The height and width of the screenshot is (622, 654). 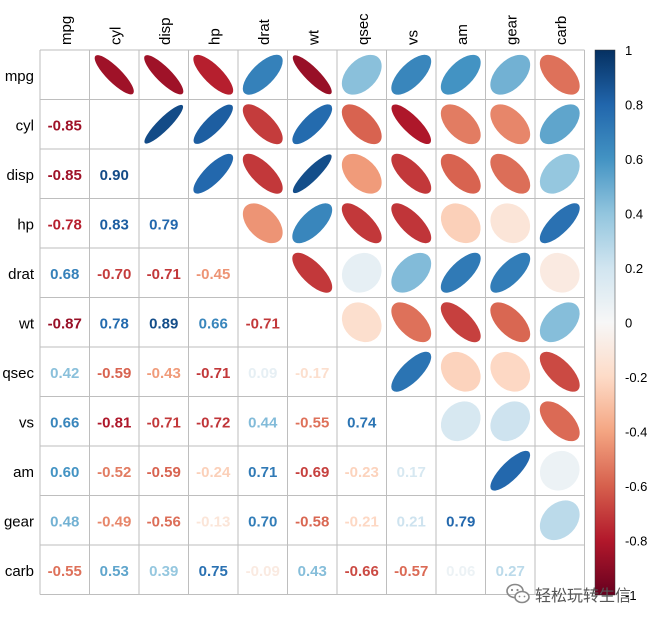 What do you see at coordinates (510, 470) in the screenshot?
I see `ellipse-am-gear` at bounding box center [510, 470].